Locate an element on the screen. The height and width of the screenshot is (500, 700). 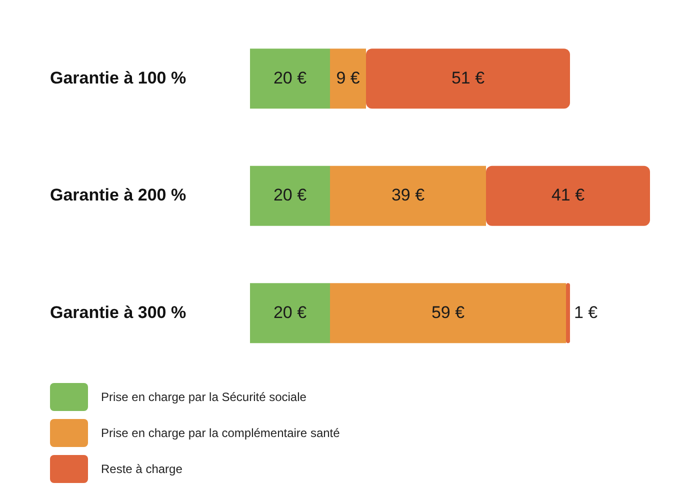
data-label: 1 € is located at coordinates (586, 312).